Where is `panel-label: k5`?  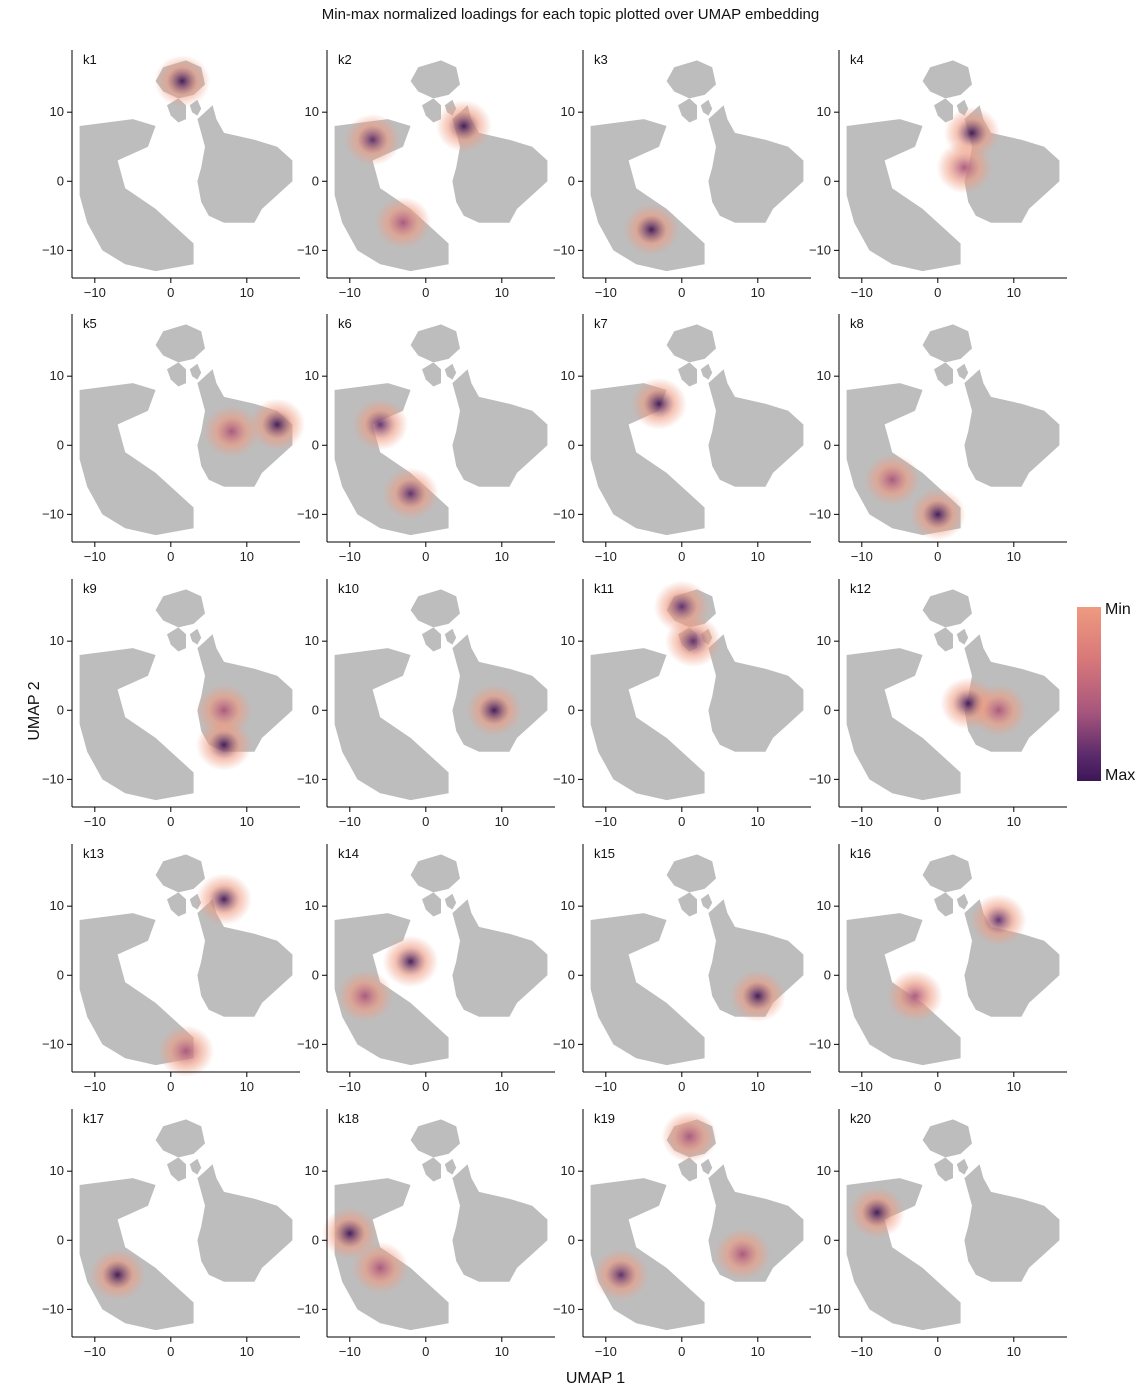 panel-label: k5 is located at coordinates (90, 323).